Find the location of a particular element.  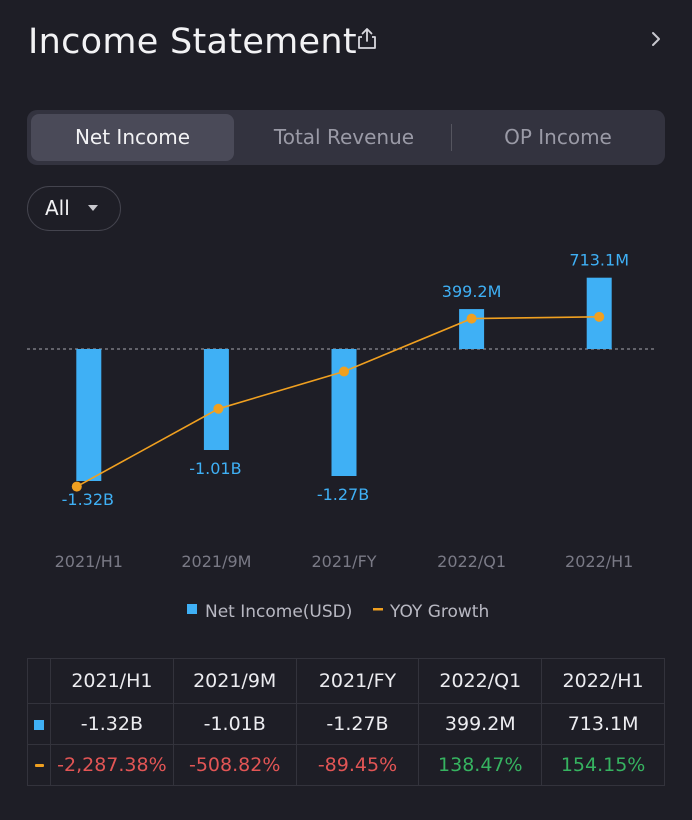

x-tick-label: 2021/H1 is located at coordinates (89, 561).